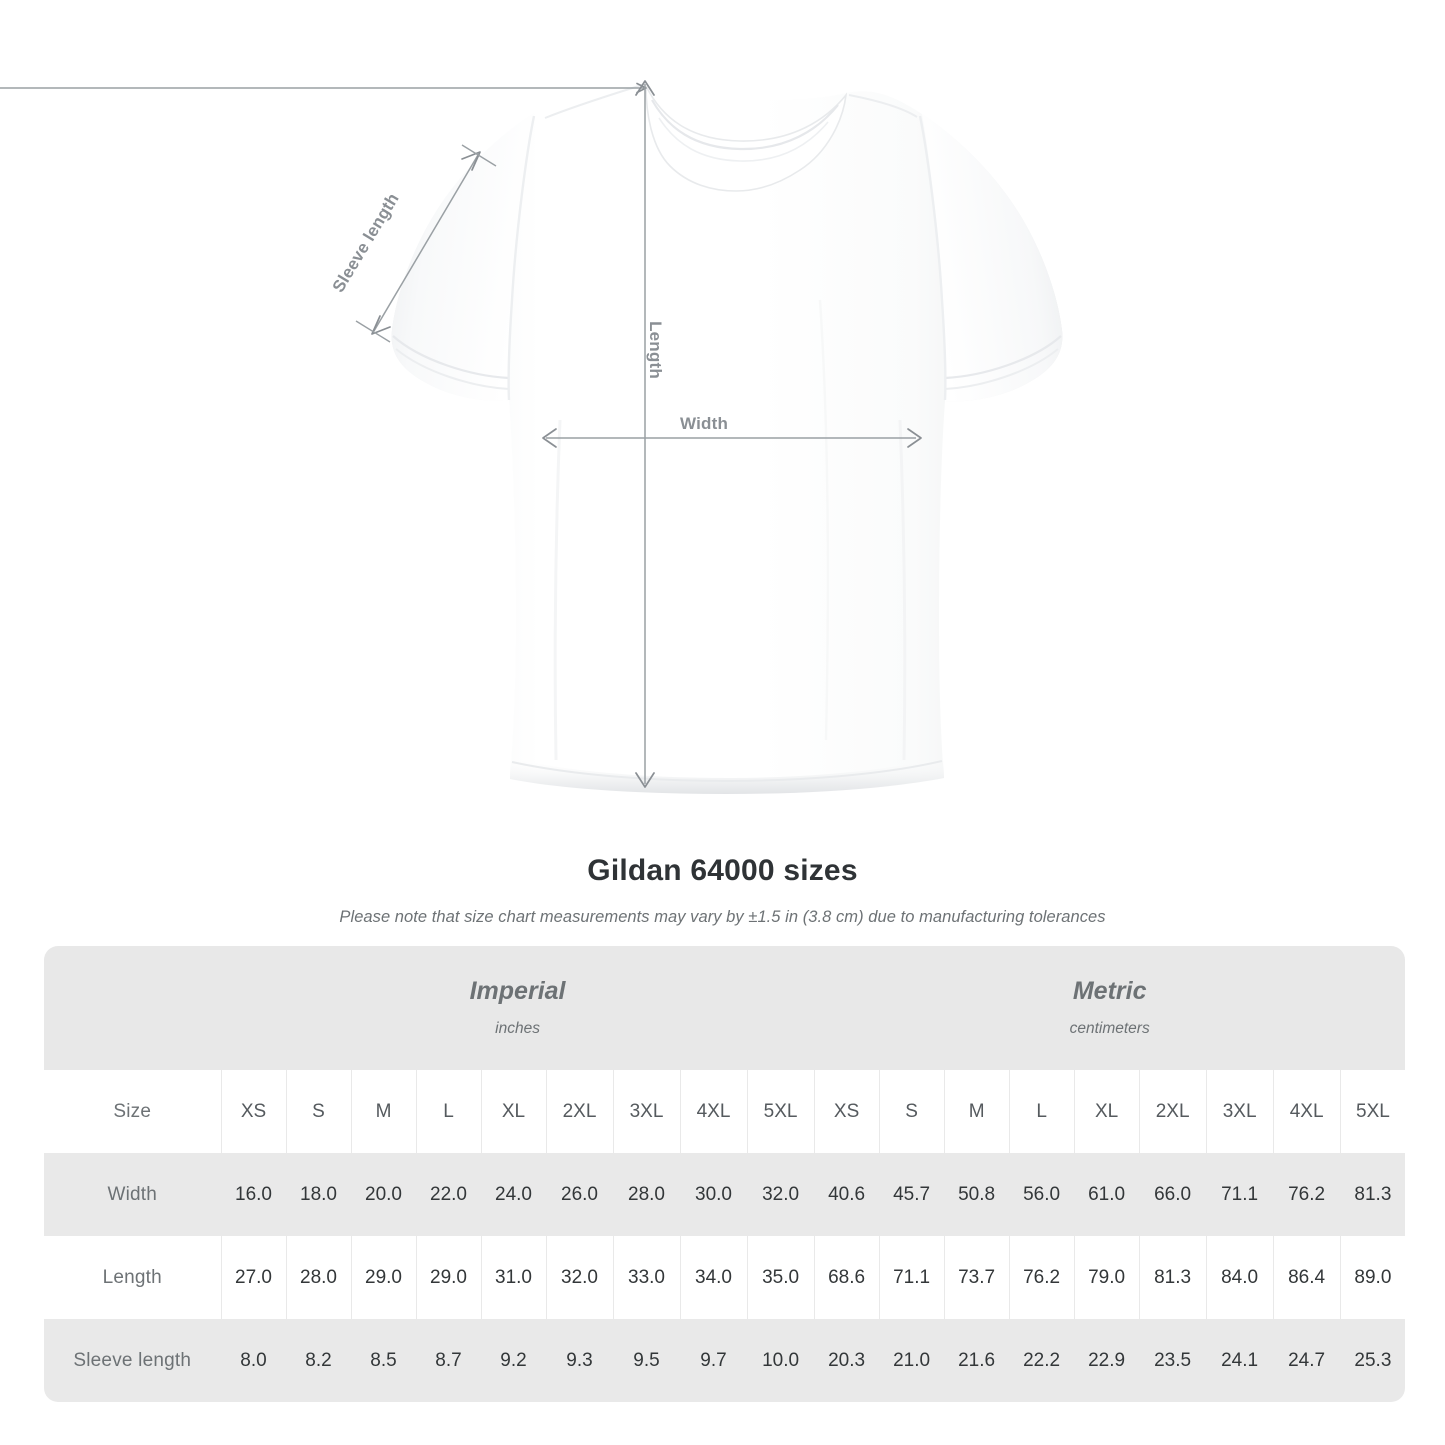  I want to click on cell-length-imperial-m: 29.0, so click(383, 1277).